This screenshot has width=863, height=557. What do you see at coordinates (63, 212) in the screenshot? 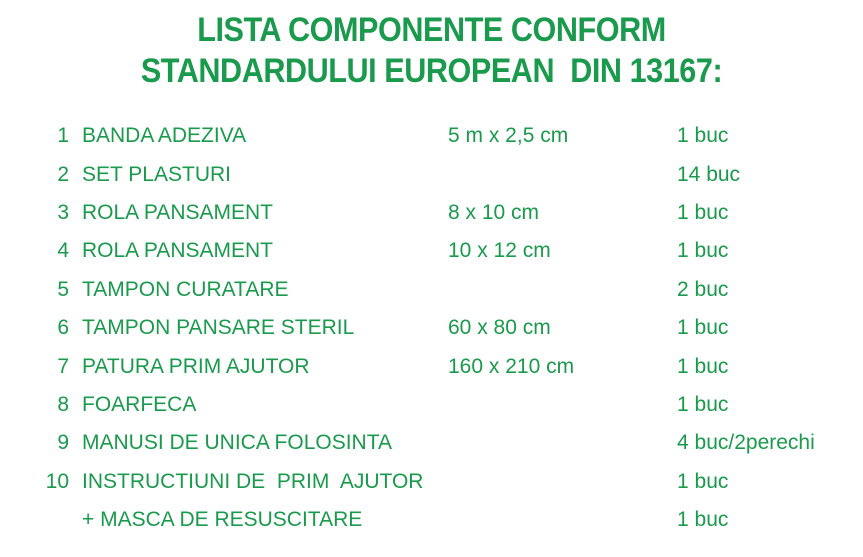
I see `item-number: 3` at bounding box center [63, 212].